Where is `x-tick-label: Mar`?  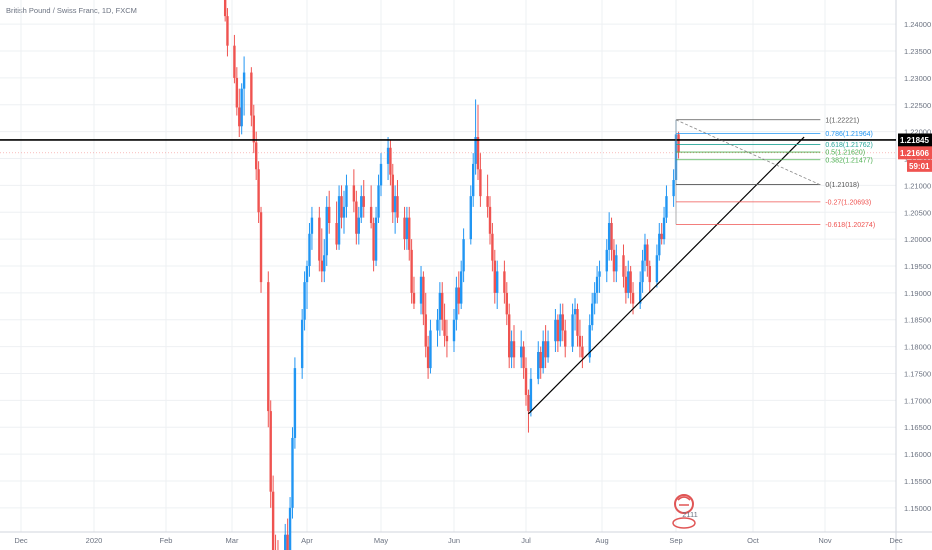
x-tick-label: Mar is located at coordinates (232, 540).